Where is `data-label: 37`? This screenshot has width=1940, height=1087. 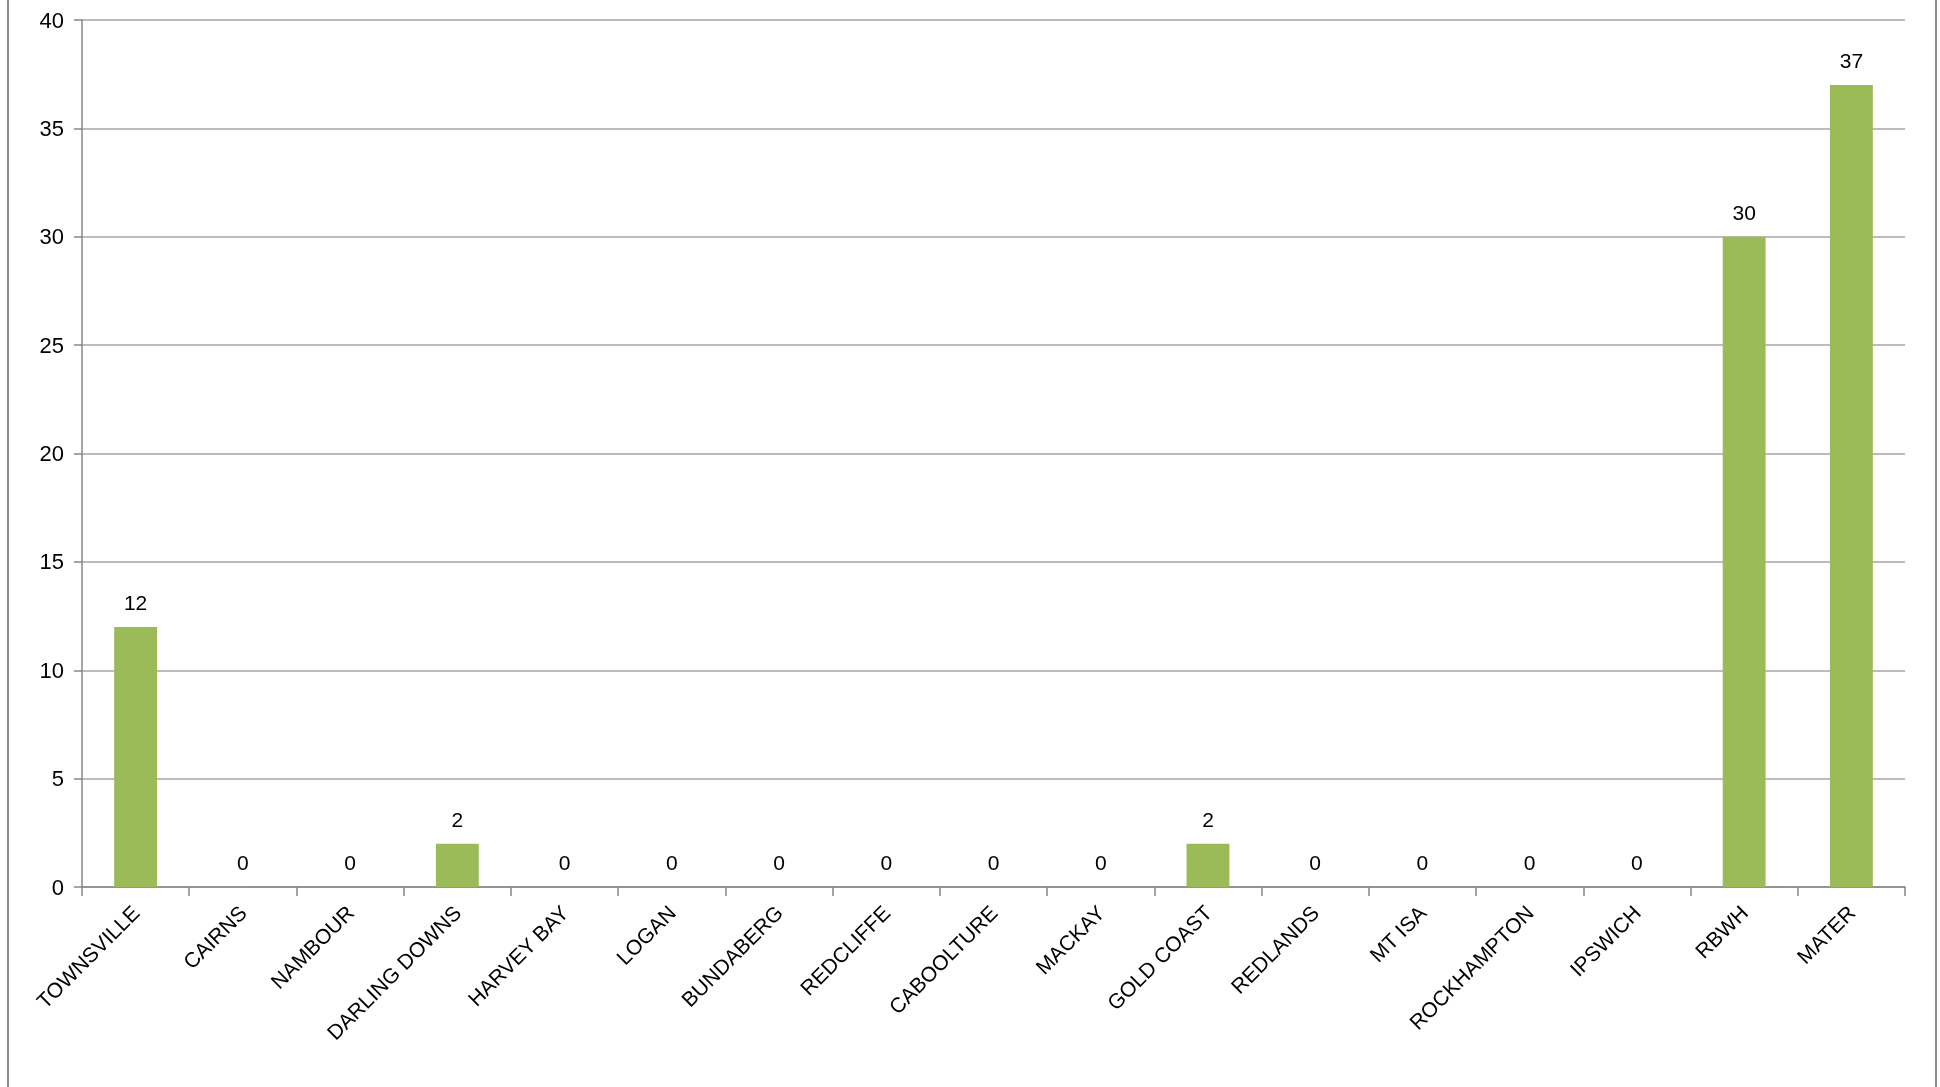 data-label: 37 is located at coordinates (1851, 61).